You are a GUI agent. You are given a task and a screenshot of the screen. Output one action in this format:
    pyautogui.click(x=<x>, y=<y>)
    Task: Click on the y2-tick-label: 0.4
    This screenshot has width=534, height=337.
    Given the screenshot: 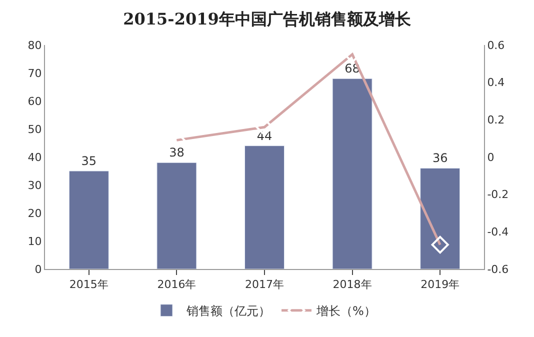 What is the action you would take?
    pyautogui.click(x=496, y=83)
    